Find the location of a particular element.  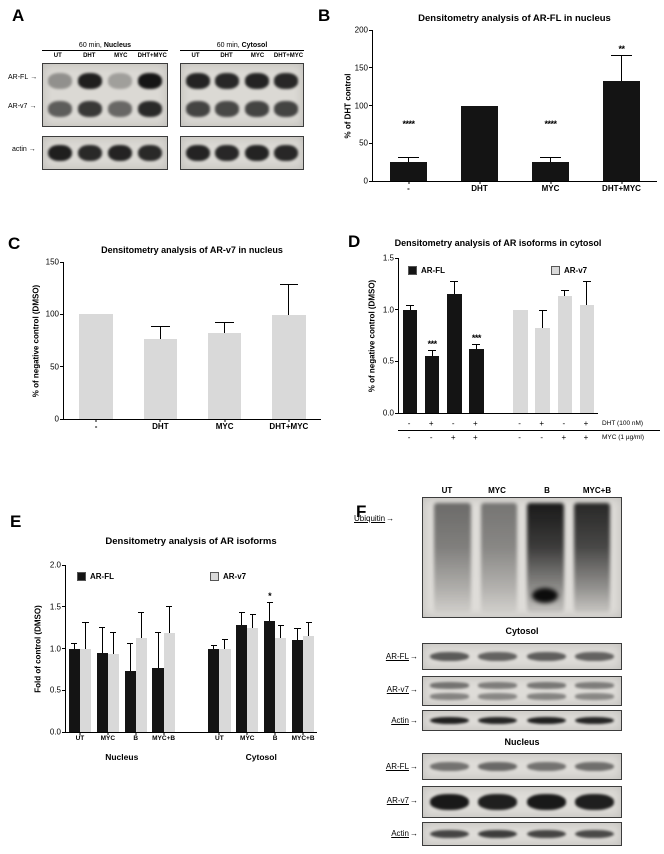

panel-a-row-label-arfl: AR-FL → is located at coordinates (22, 77).